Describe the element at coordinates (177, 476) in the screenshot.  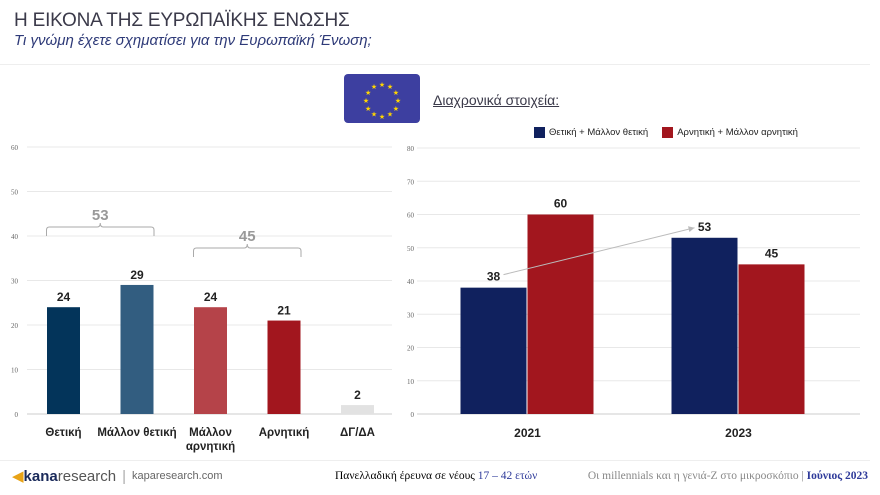
I see `website-link: kaparesearch.com` at that location.